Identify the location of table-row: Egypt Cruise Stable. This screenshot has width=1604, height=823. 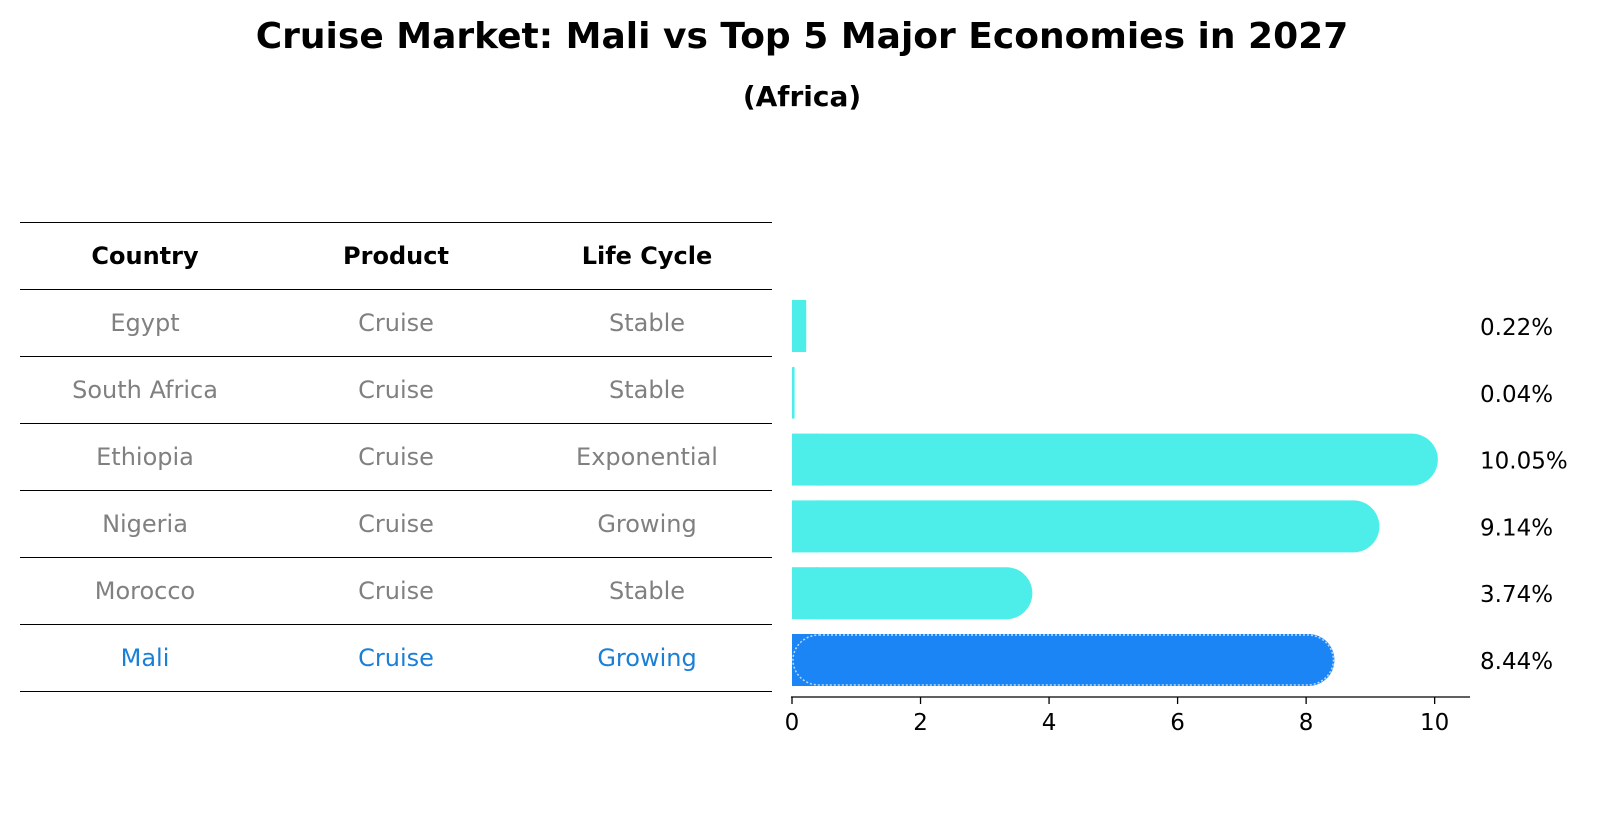
(396, 322).